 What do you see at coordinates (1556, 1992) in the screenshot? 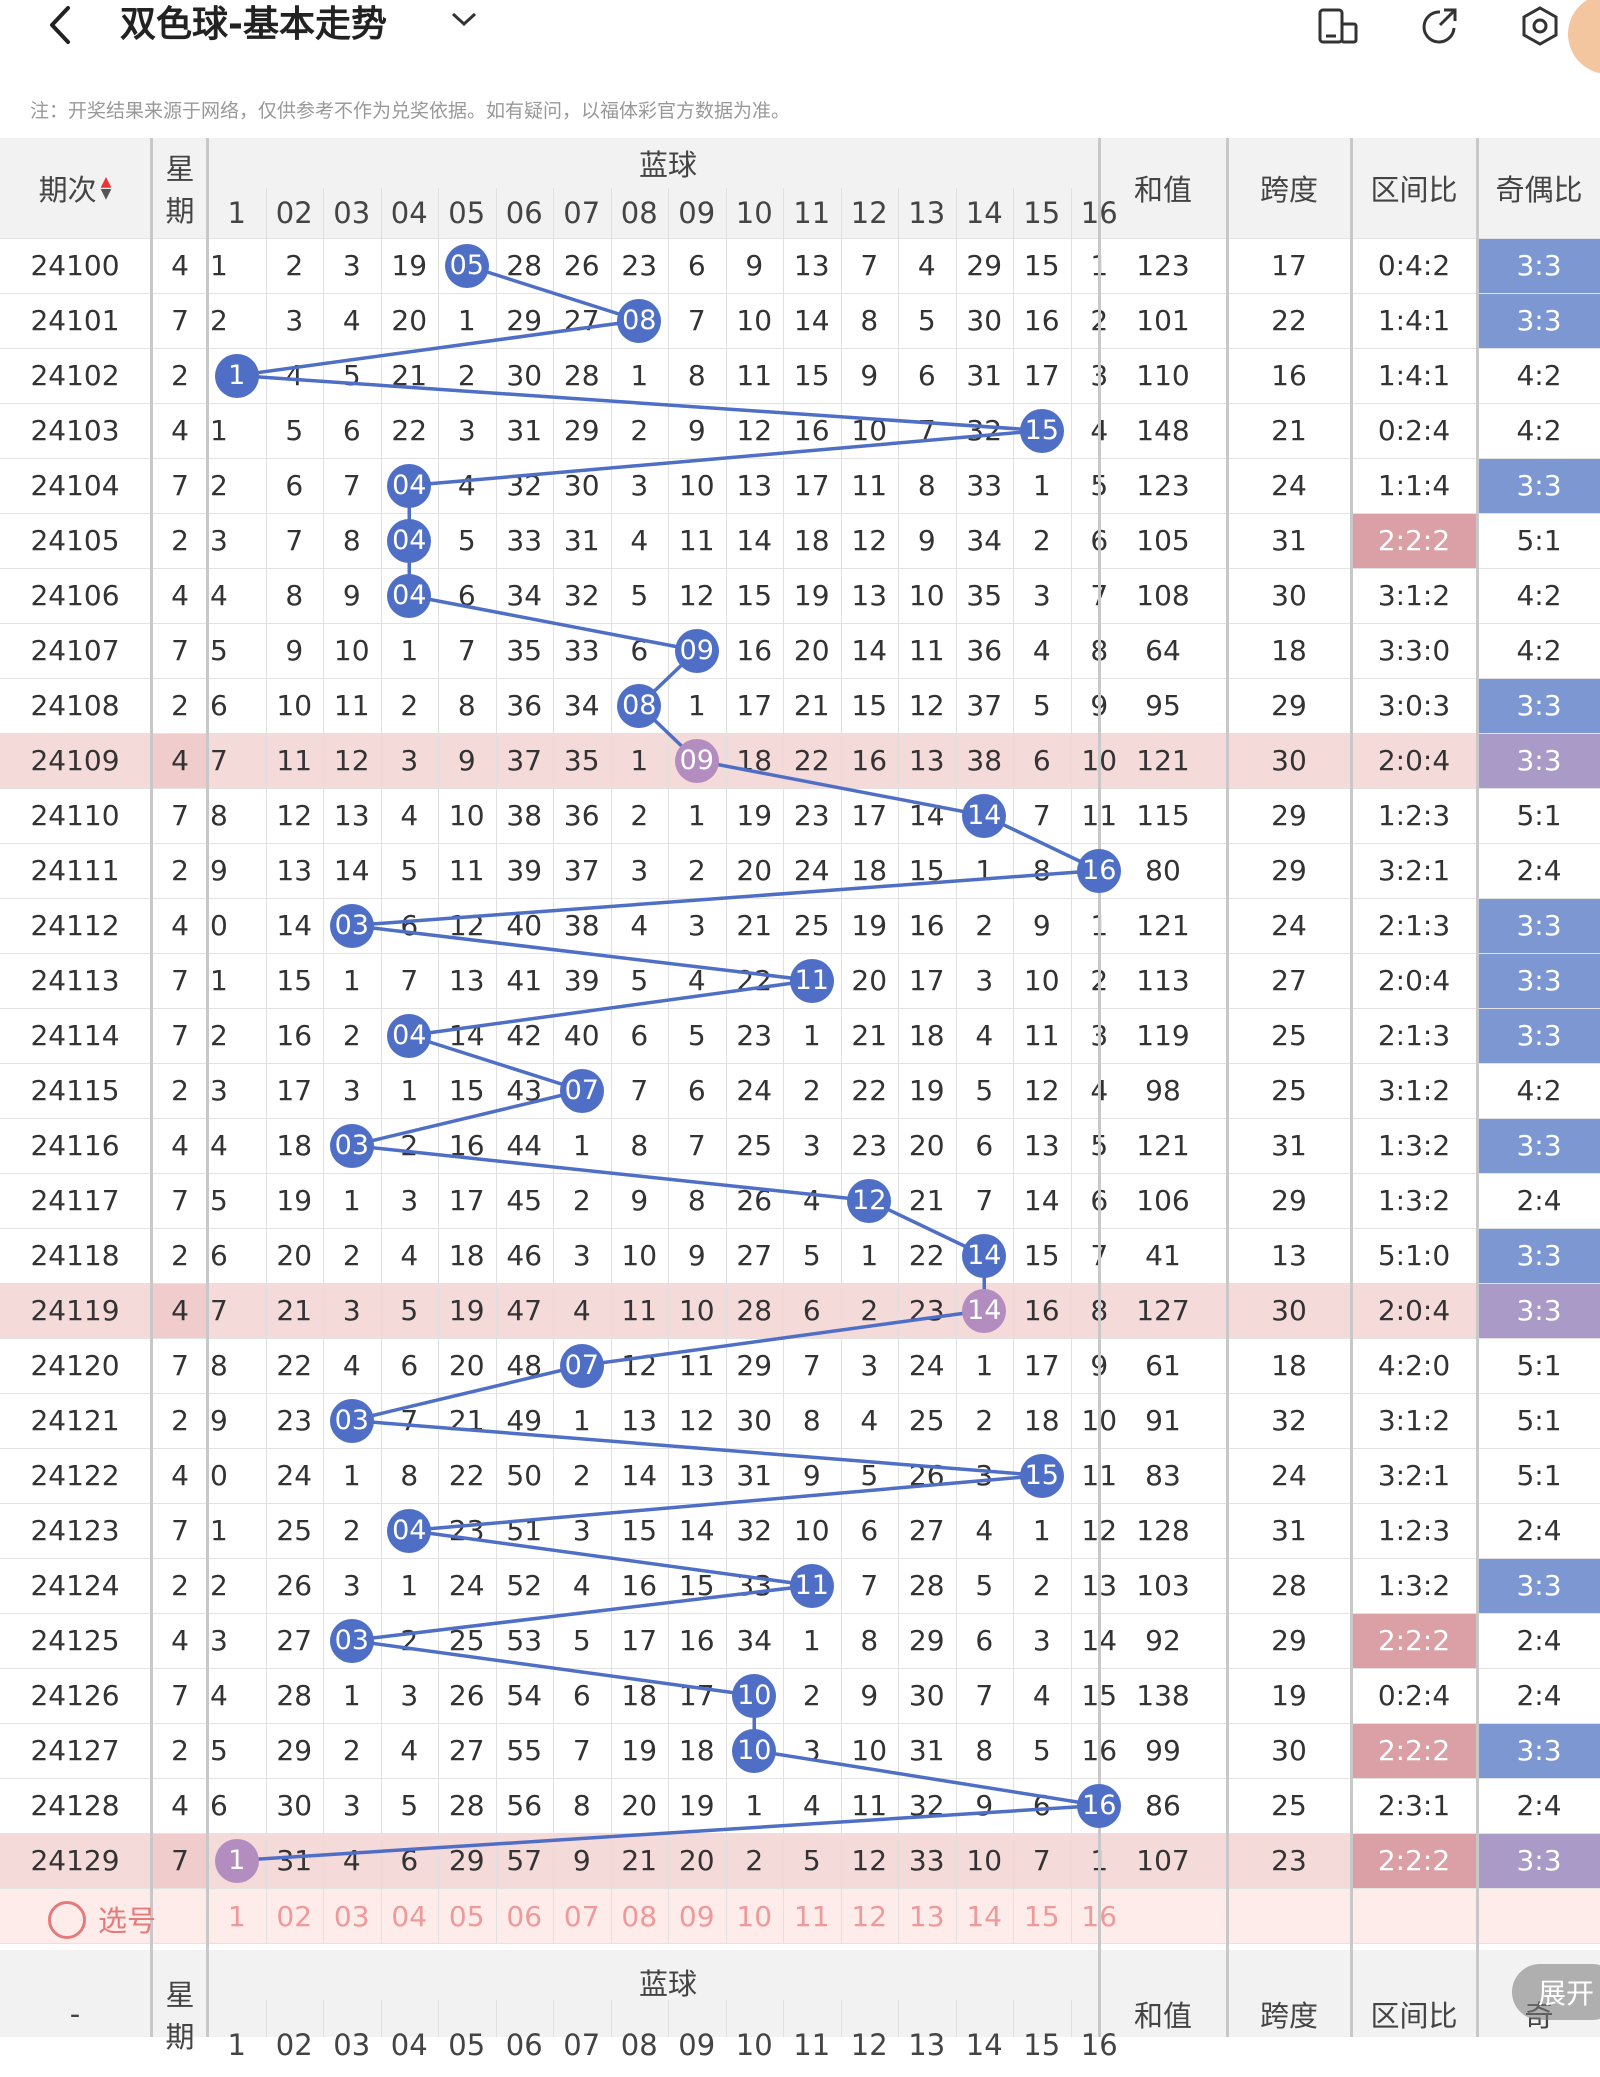
I see `expand-button: 展开` at bounding box center [1556, 1992].